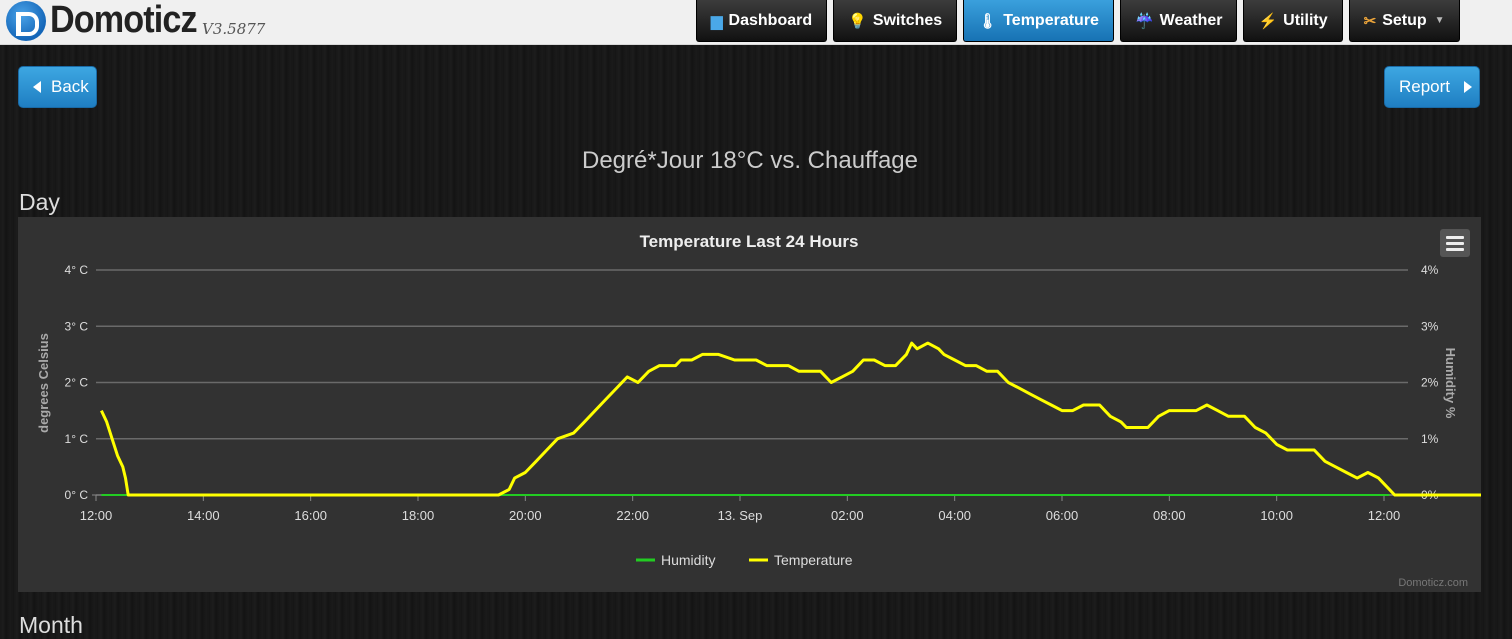 The height and width of the screenshot is (639, 1512). I want to click on x-tick-label: 13. Sep, so click(740, 515).